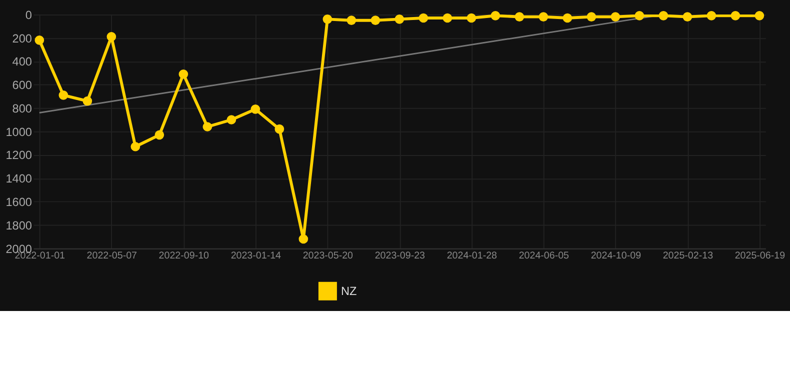 The width and height of the screenshot is (790, 384). I want to click on y-tick-label: 1000, so click(19, 132).